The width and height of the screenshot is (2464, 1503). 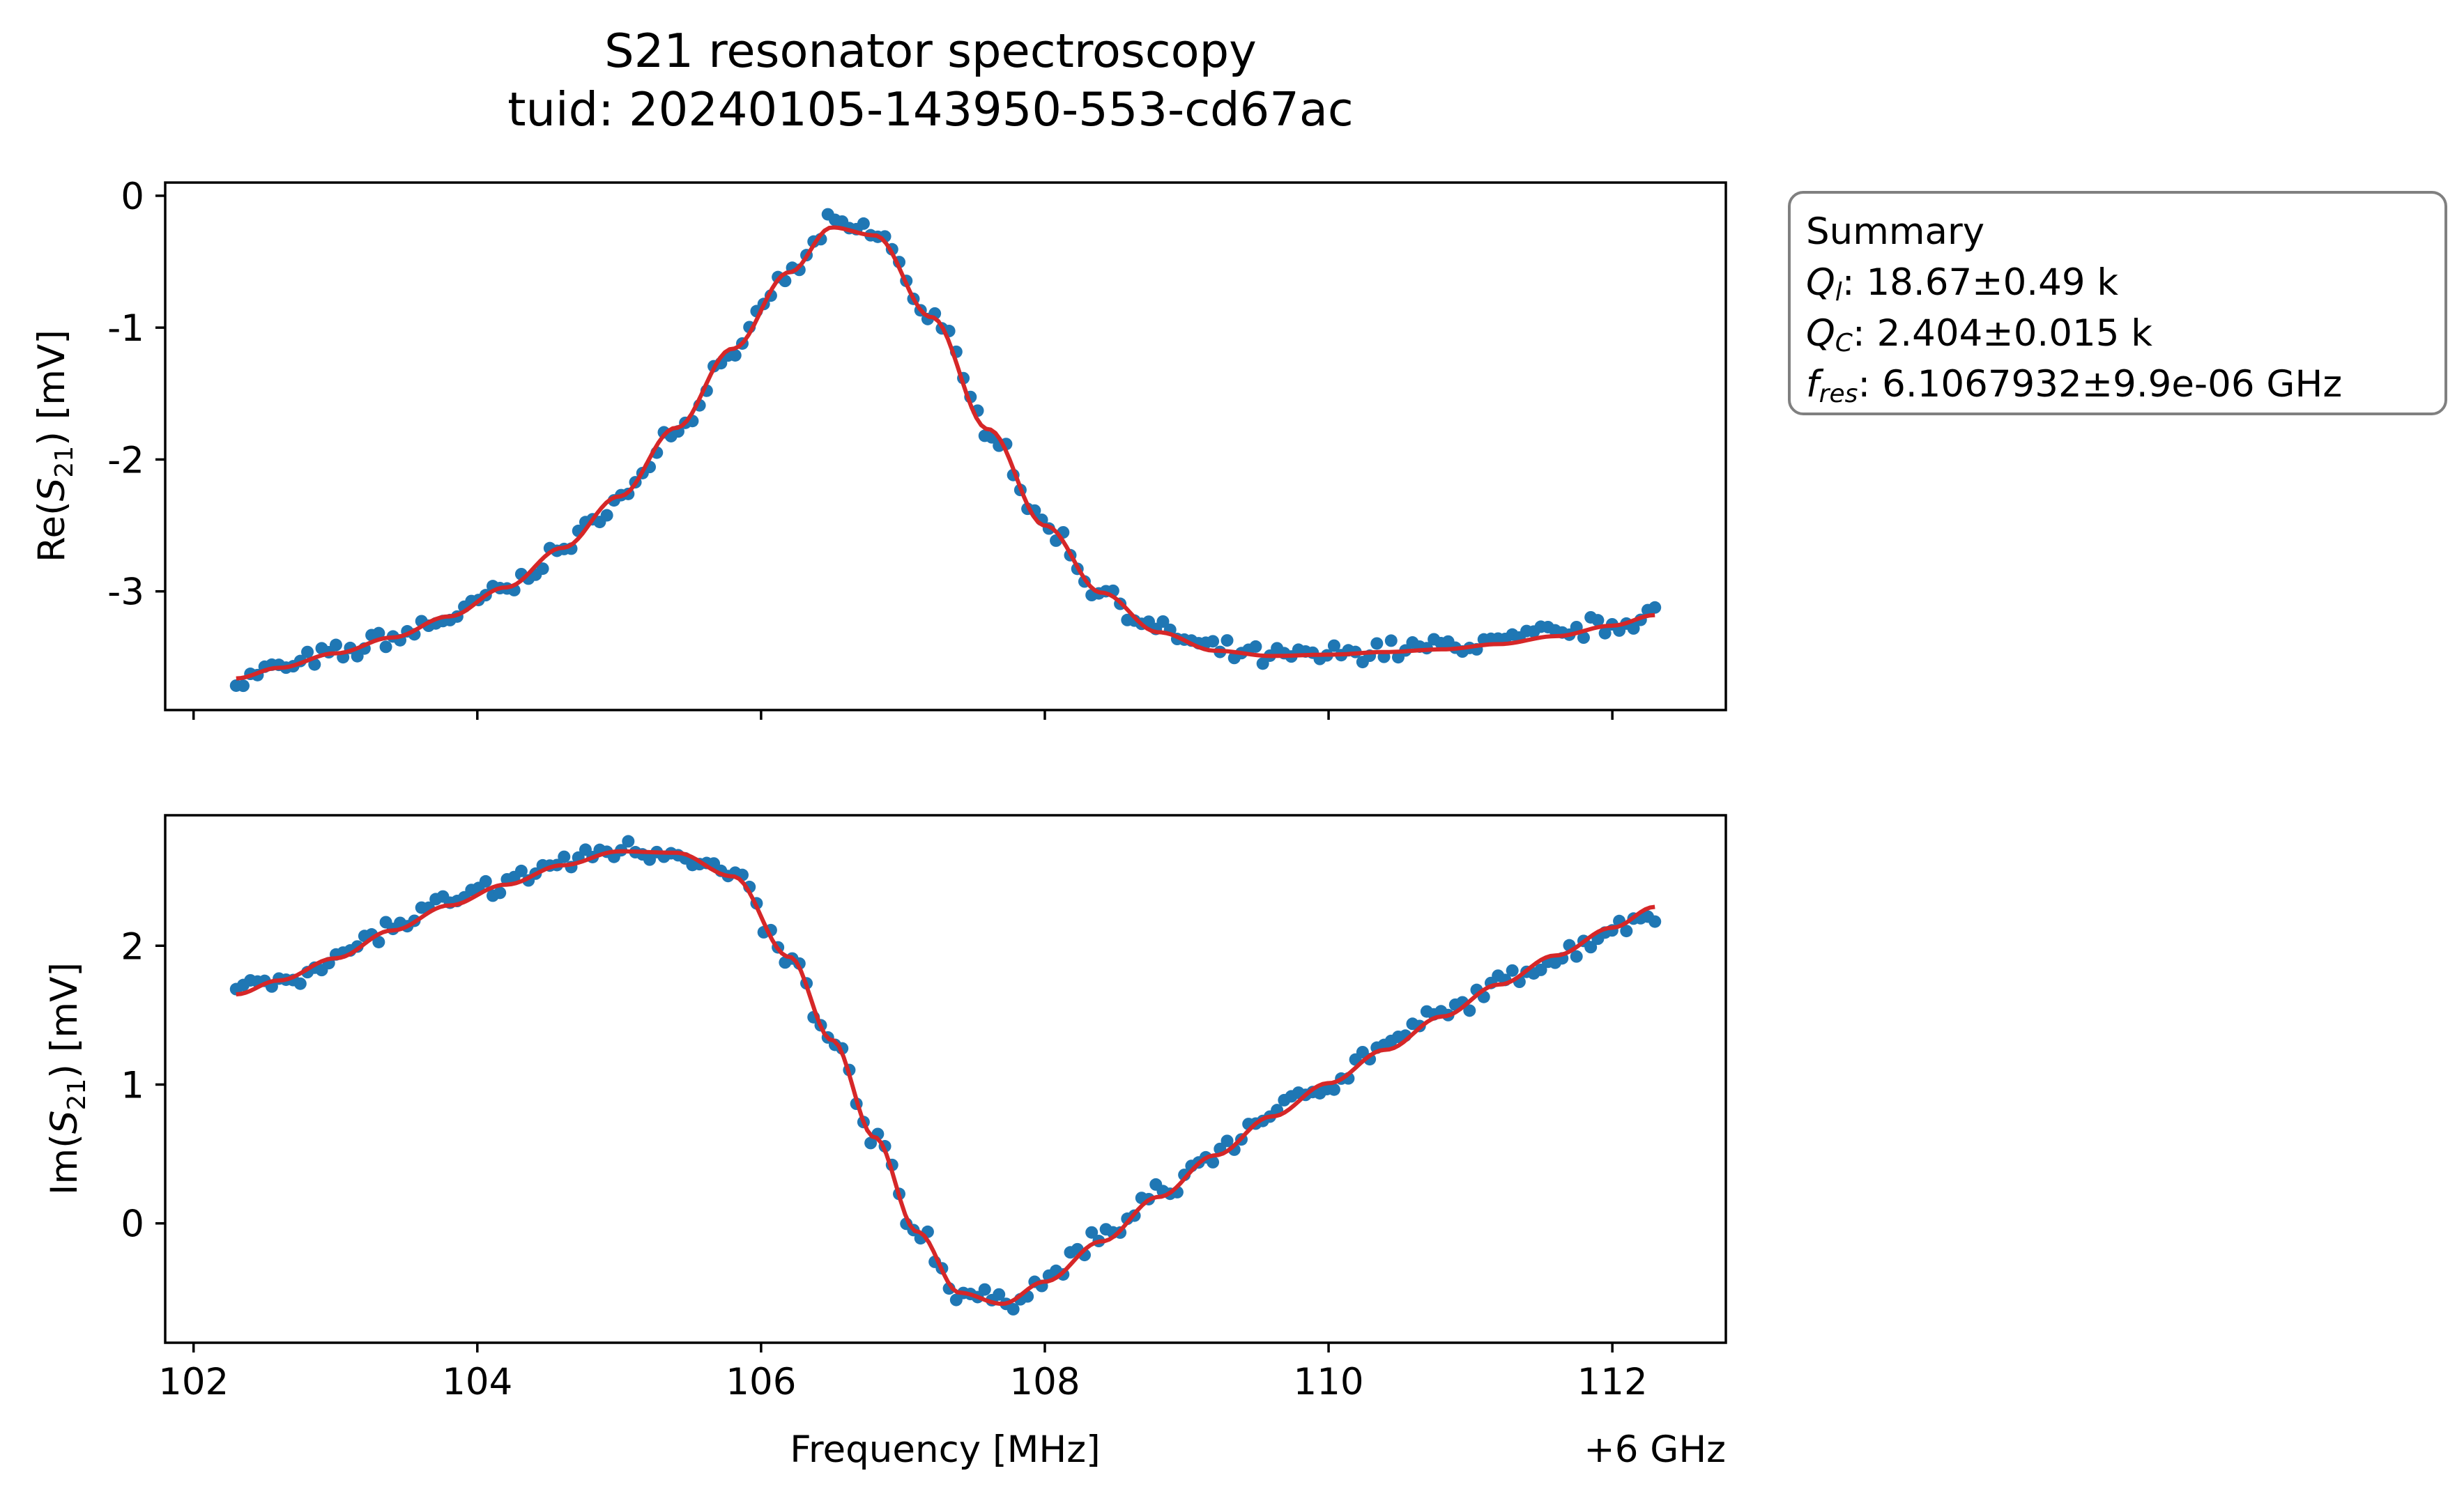 What do you see at coordinates (1612, 1382) in the screenshot?
I see `bot-x-tick-label: 112` at bounding box center [1612, 1382].